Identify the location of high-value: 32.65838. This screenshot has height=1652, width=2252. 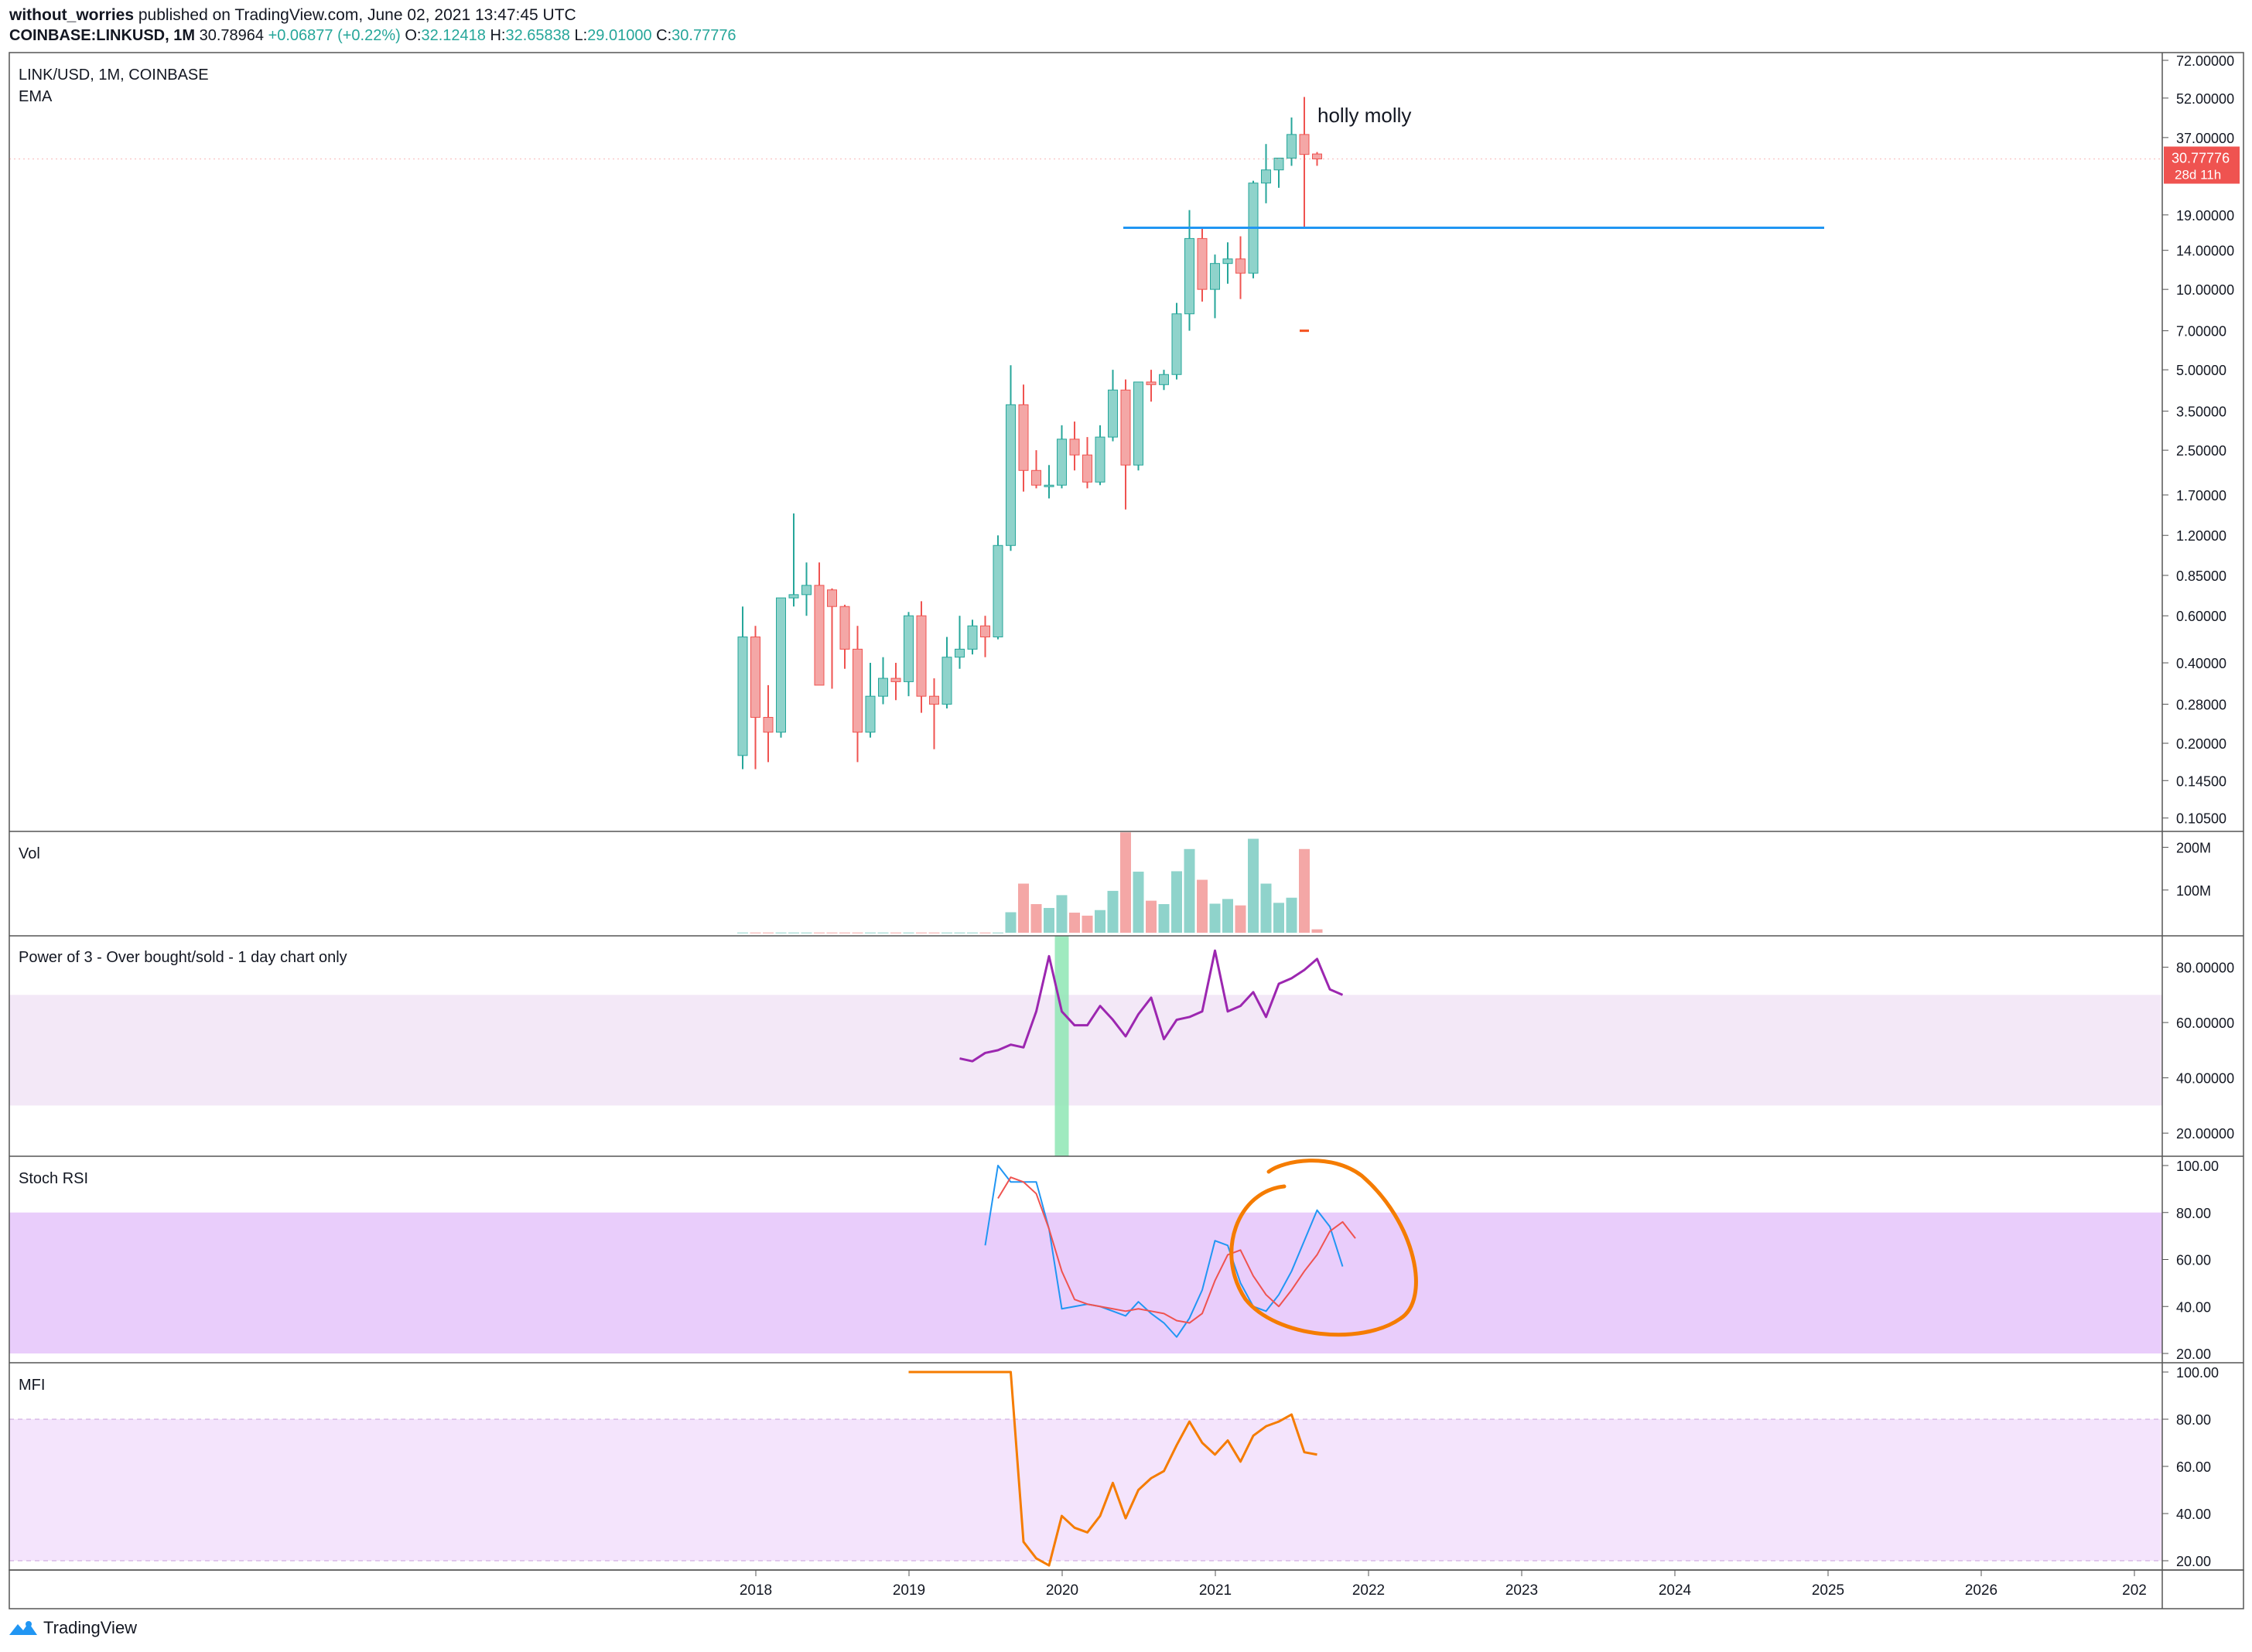
(537, 35).